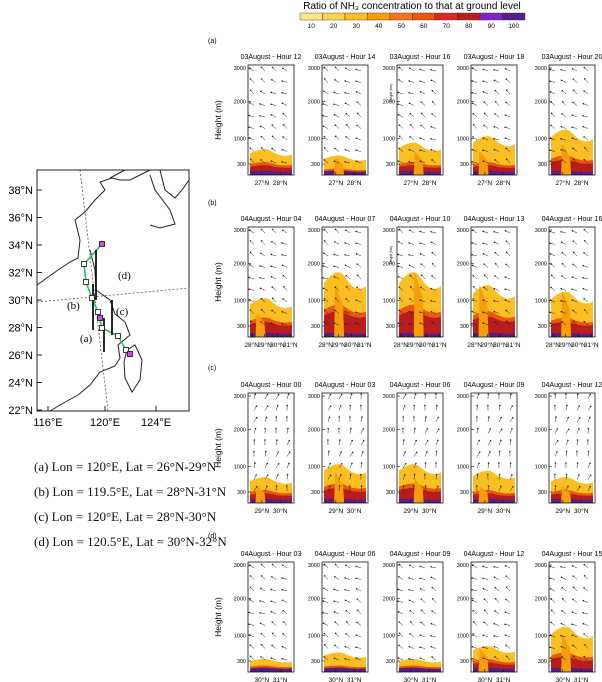 Image resolution: width=602 pixels, height=682 pixels. Describe the element at coordinates (566, 314) in the screenshot. I see `concentration-plume` at that location.